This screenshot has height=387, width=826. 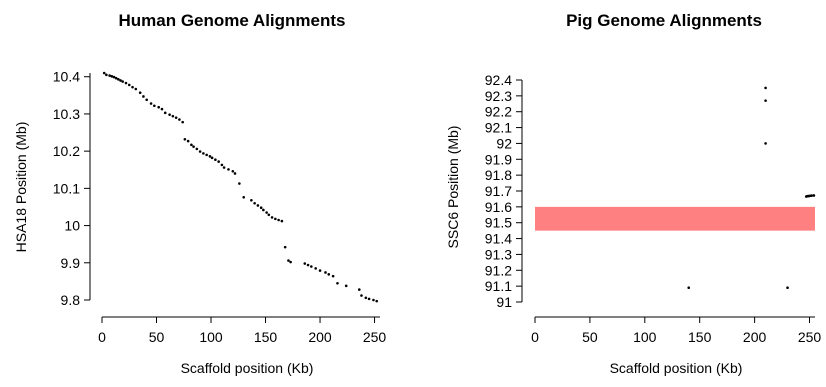 I want to click on pig-y-tick-label: 91.1, so click(x=498, y=286).